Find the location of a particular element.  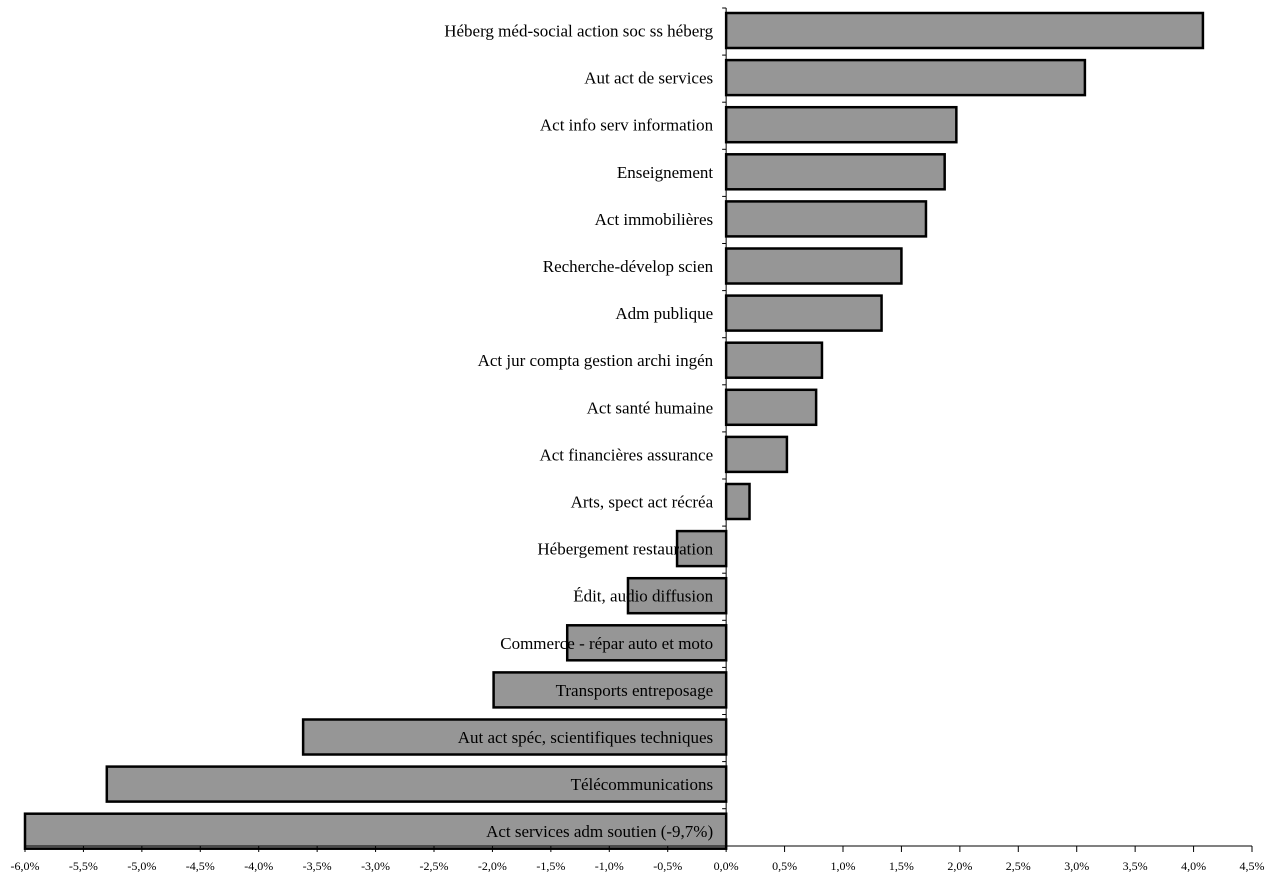

category-label: Commerce - répar auto et moto is located at coordinates (606, 643).